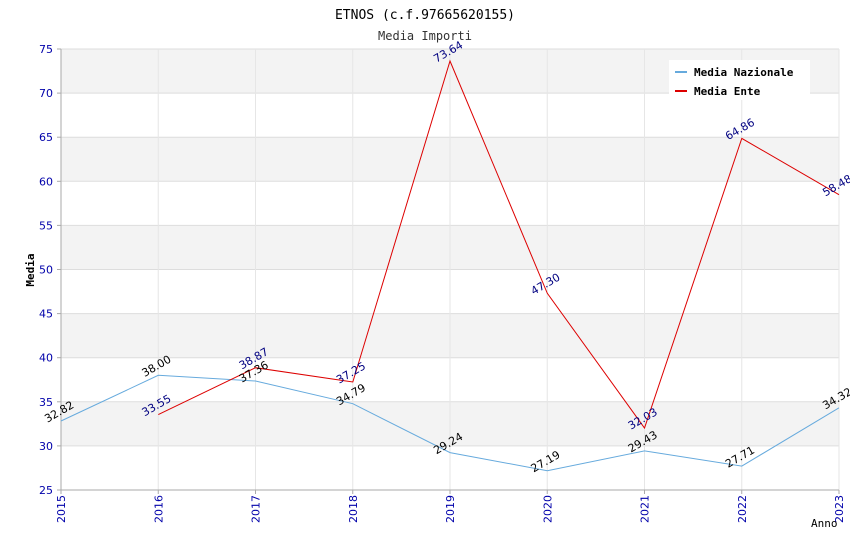 Image resolution: width=850 pixels, height=550 pixels. I want to click on chart-subtitle: Media Importi, so click(425, 36).